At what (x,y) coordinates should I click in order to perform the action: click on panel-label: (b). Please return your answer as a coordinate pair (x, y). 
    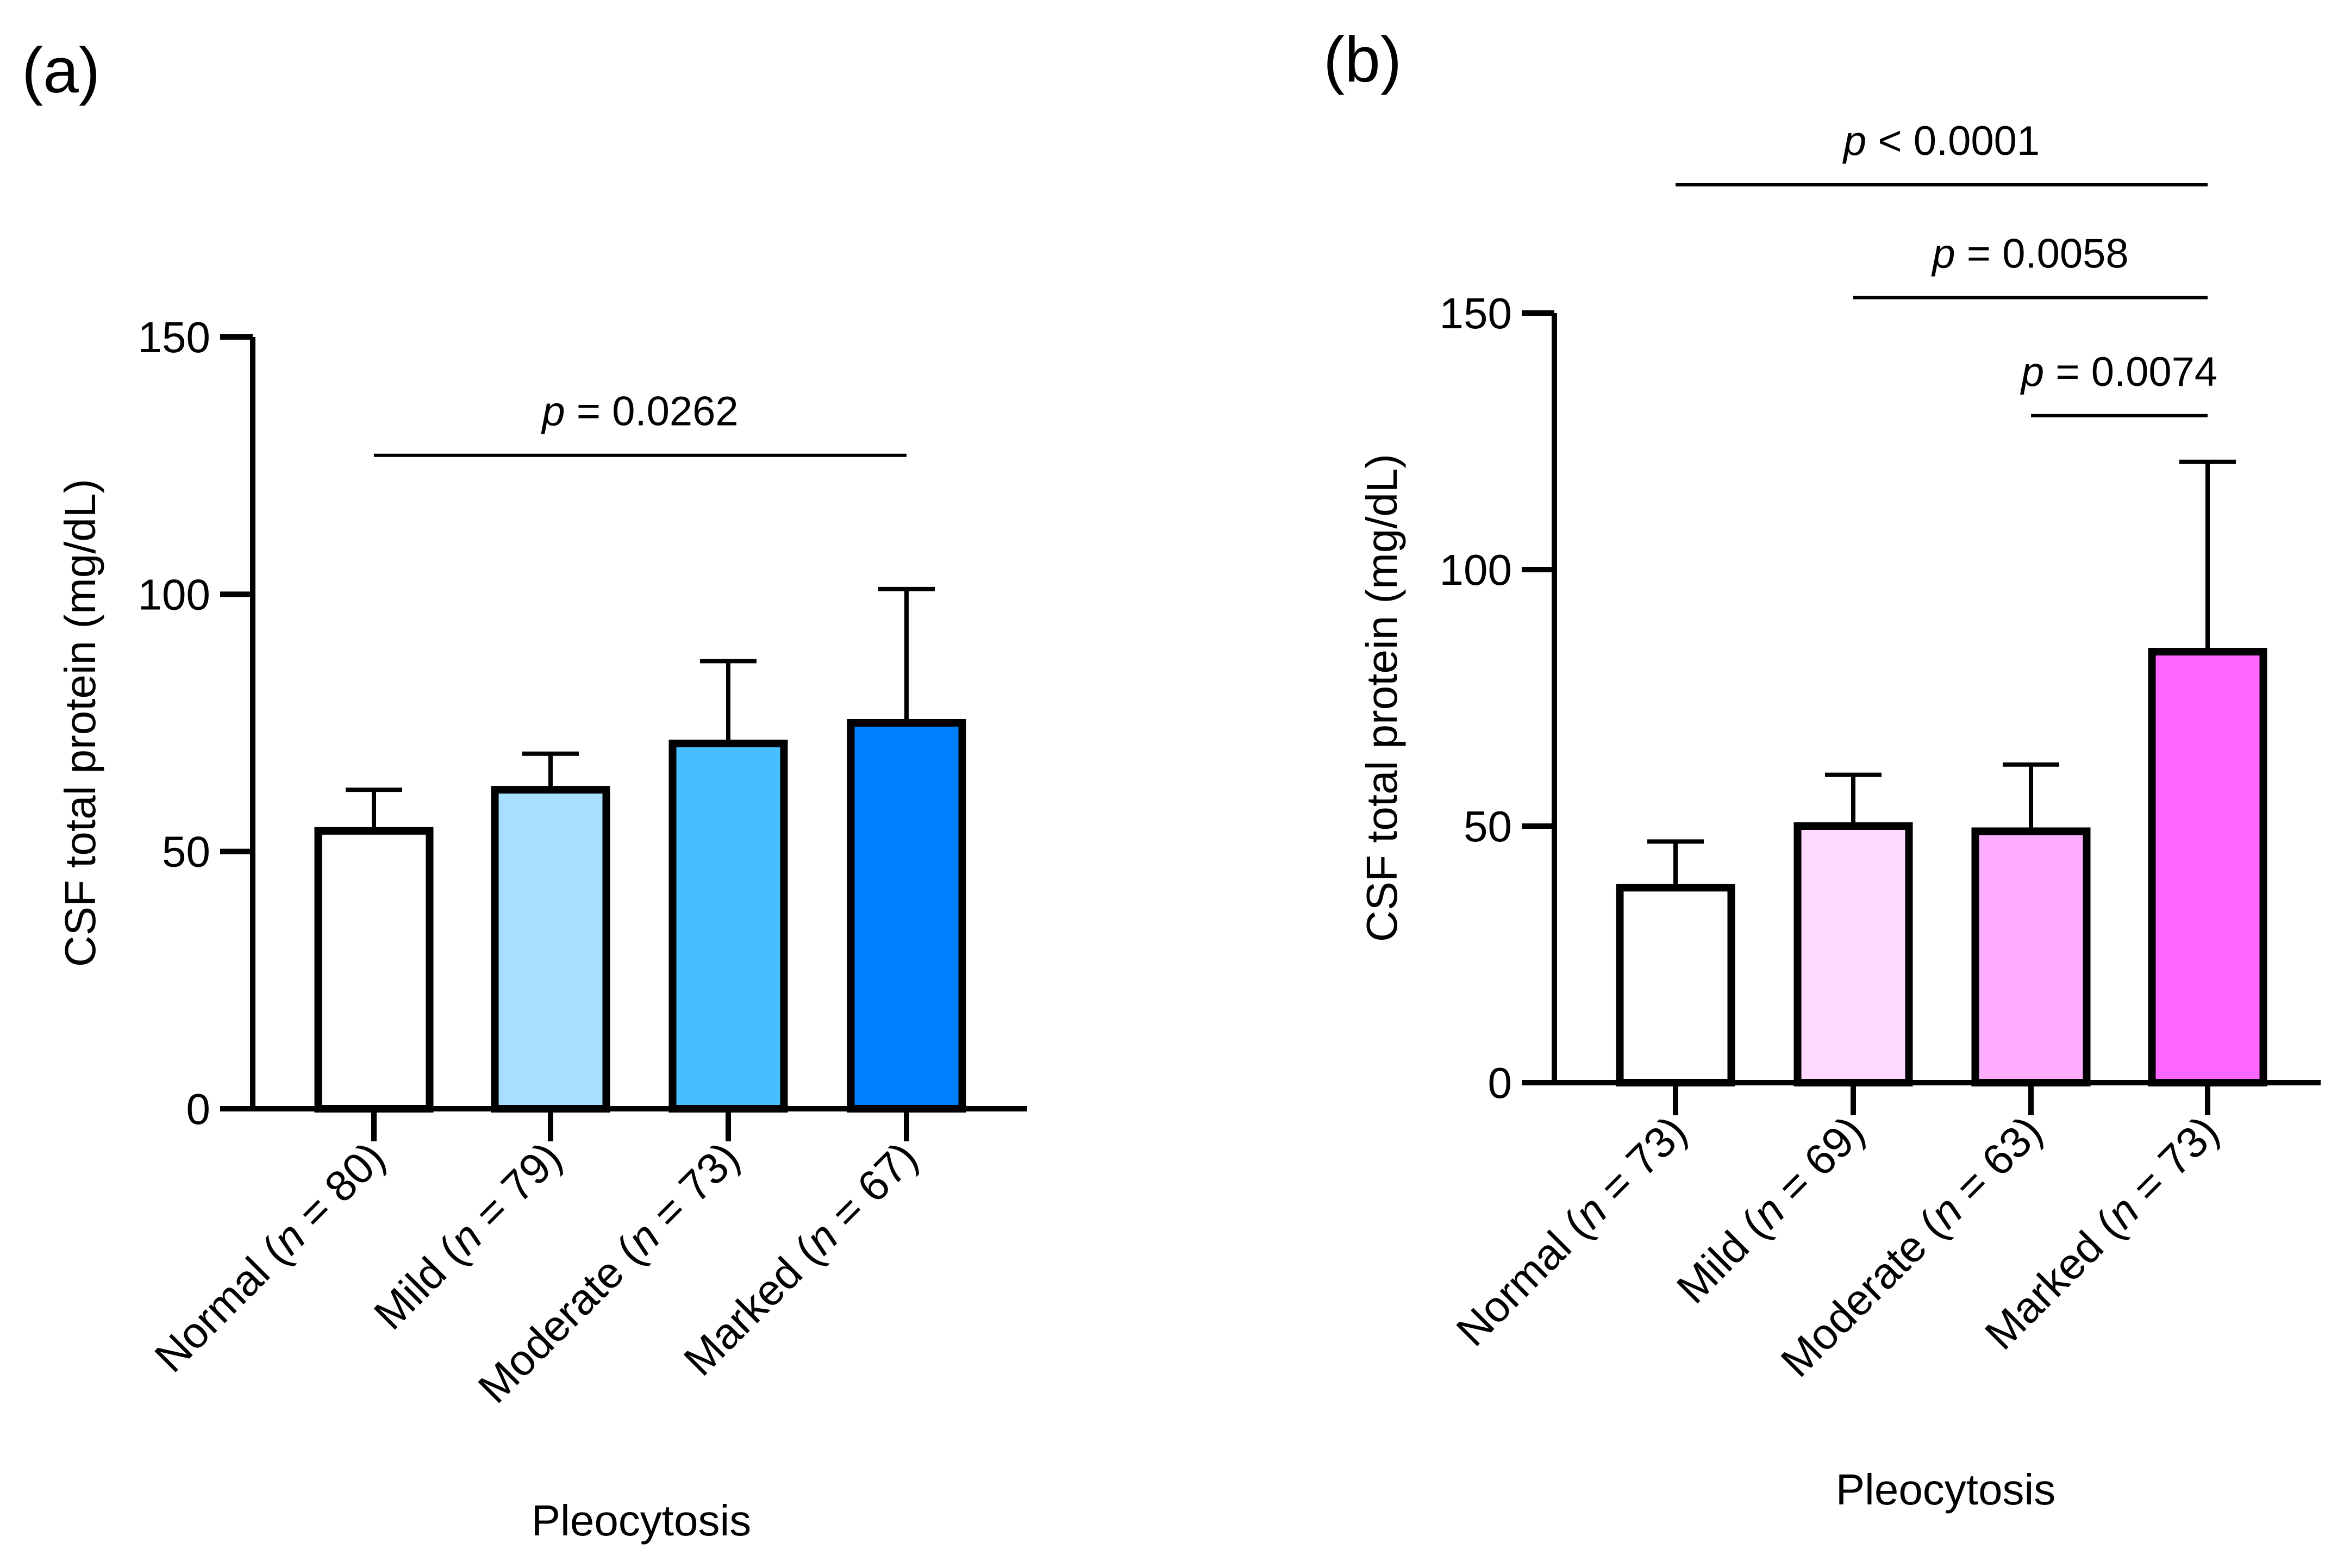
    Looking at the image, I should click on (1362, 60).